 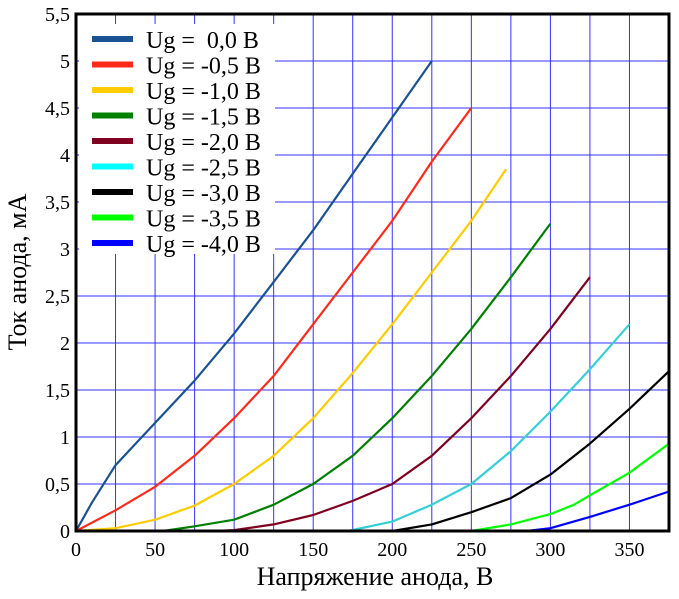 I want to click on legend-entry-label: Ug = -3,5 В, so click(x=203, y=220).